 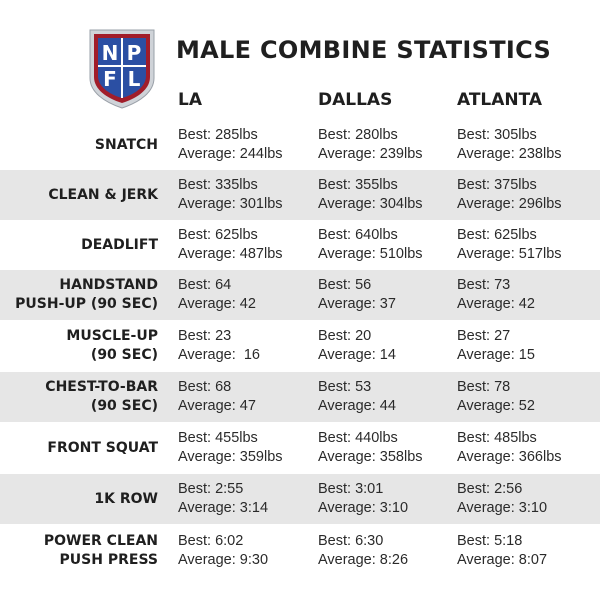 I want to click on row-label-line: PUSH PRESS, so click(x=108, y=560).